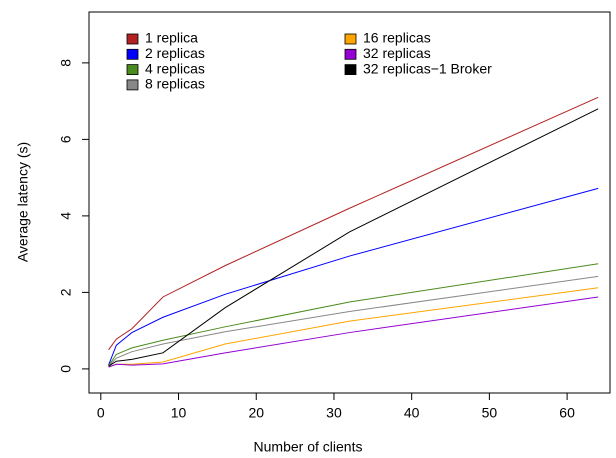 The image size is (616, 458). I want to click on legend-label: 16 replicas, so click(397, 38).